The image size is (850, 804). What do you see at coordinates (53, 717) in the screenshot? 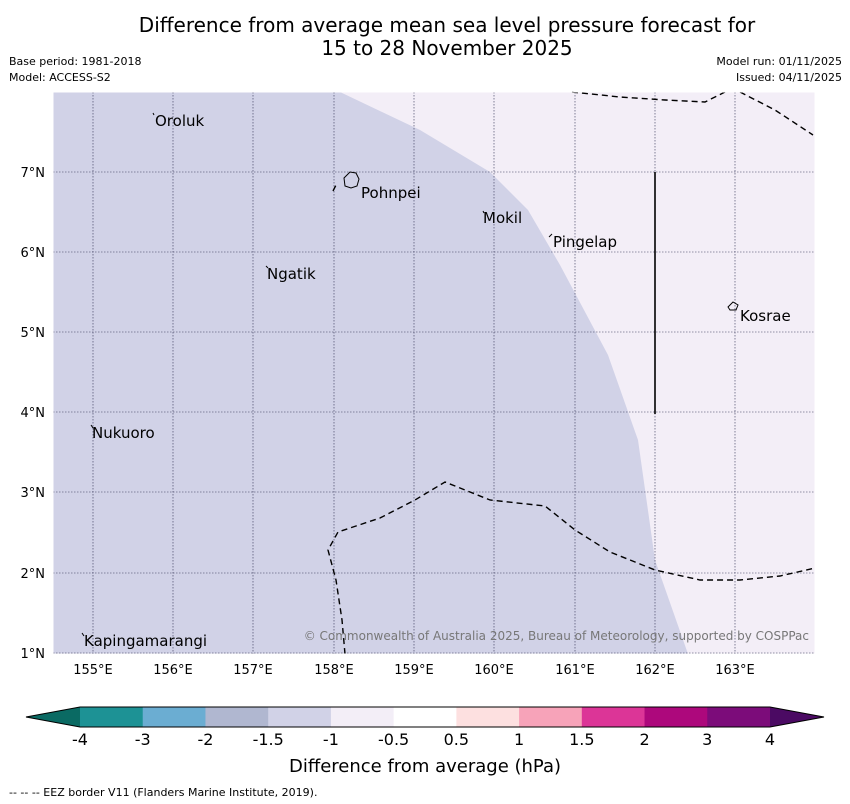
I see `colorbar-under-arrow` at bounding box center [53, 717].